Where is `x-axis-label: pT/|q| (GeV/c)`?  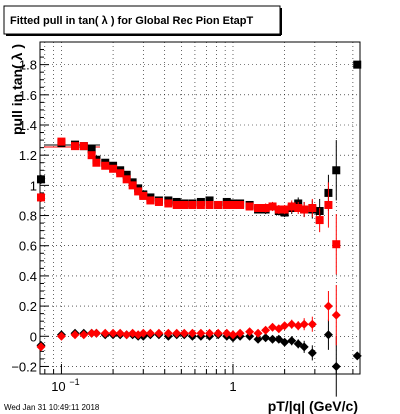 x-axis-label: pT/|q| (GeV/c) is located at coordinates (313, 406).